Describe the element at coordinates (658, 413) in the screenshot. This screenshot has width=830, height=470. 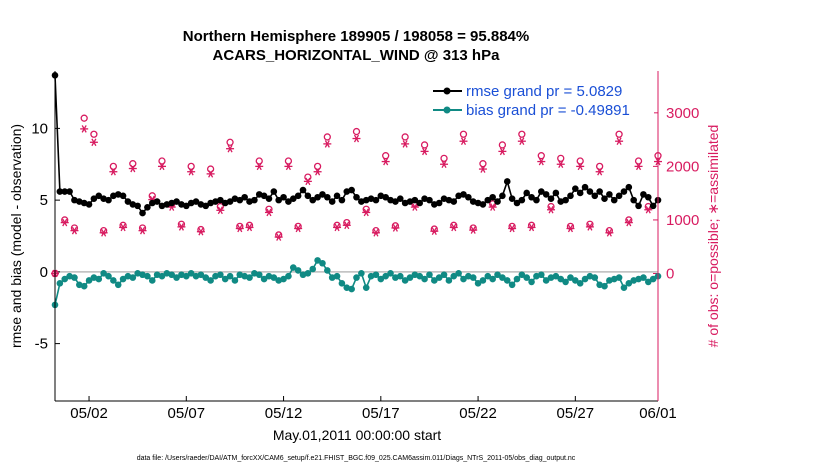
I see `x-tick-label: 06/01` at that location.